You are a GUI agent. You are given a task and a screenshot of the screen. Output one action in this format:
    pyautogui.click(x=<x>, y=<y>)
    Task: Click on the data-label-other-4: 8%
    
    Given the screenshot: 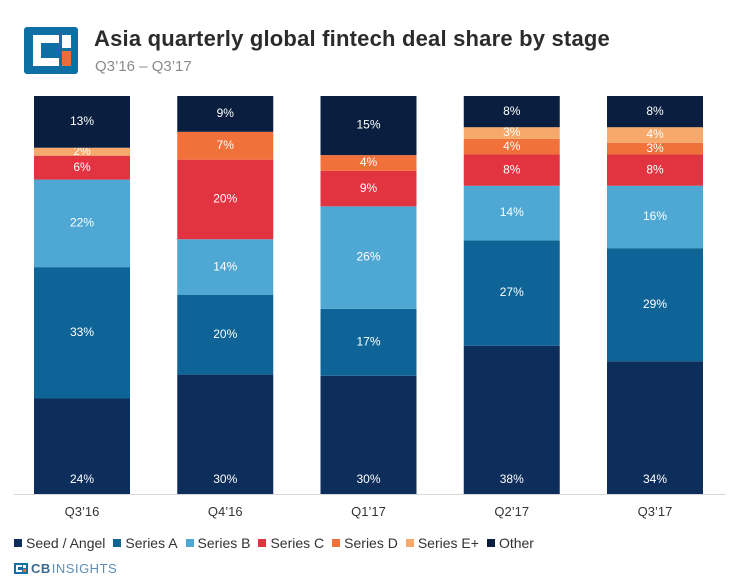 What is the action you would take?
    pyautogui.click(x=512, y=111)
    